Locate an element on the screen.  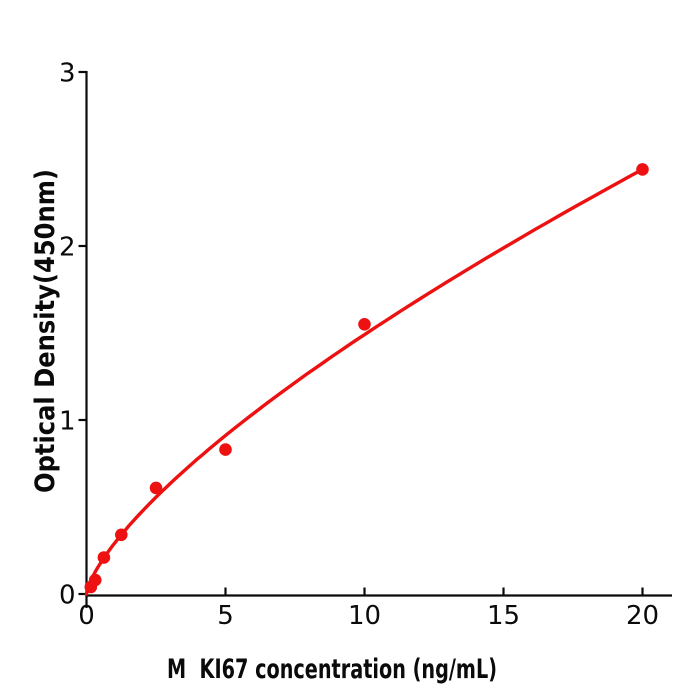
x-tick-label: 15 is located at coordinates (503, 616).